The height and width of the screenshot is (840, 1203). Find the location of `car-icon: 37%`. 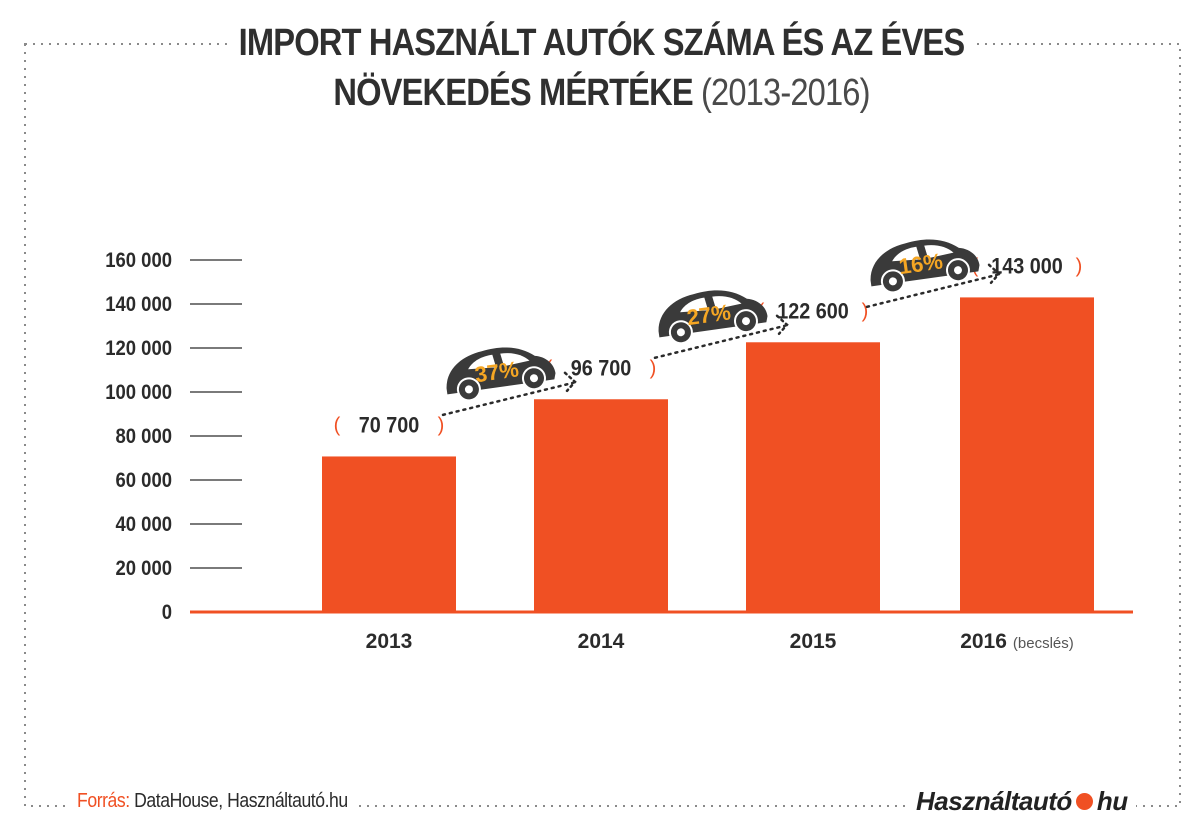

car-icon: 37% is located at coordinates (501, 374).